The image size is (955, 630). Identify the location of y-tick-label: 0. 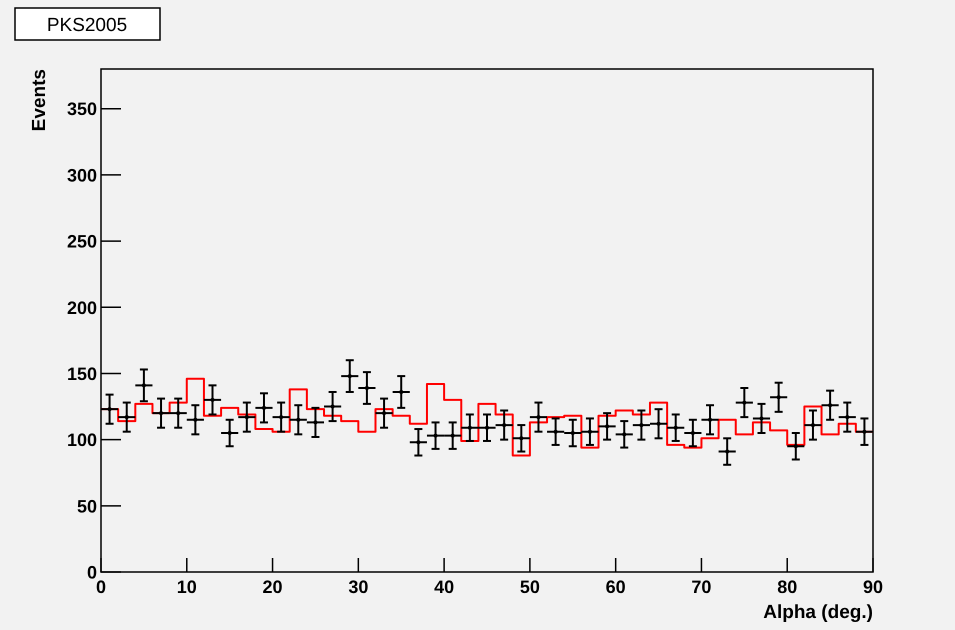
(91, 572).